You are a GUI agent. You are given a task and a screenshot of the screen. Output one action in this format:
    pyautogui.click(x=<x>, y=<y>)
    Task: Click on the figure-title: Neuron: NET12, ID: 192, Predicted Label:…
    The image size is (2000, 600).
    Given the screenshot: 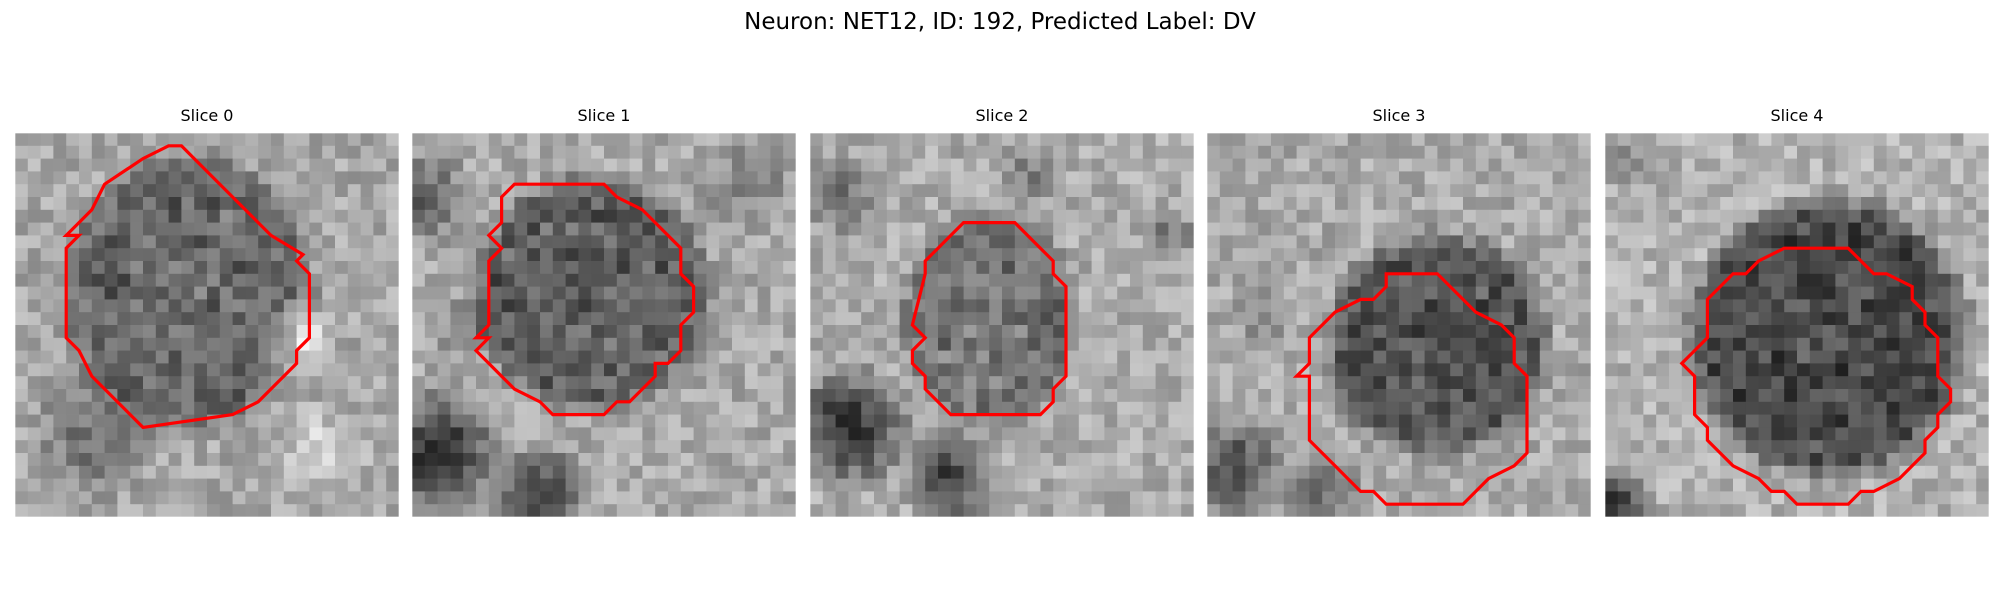 What is the action you would take?
    pyautogui.click(x=1000, y=22)
    